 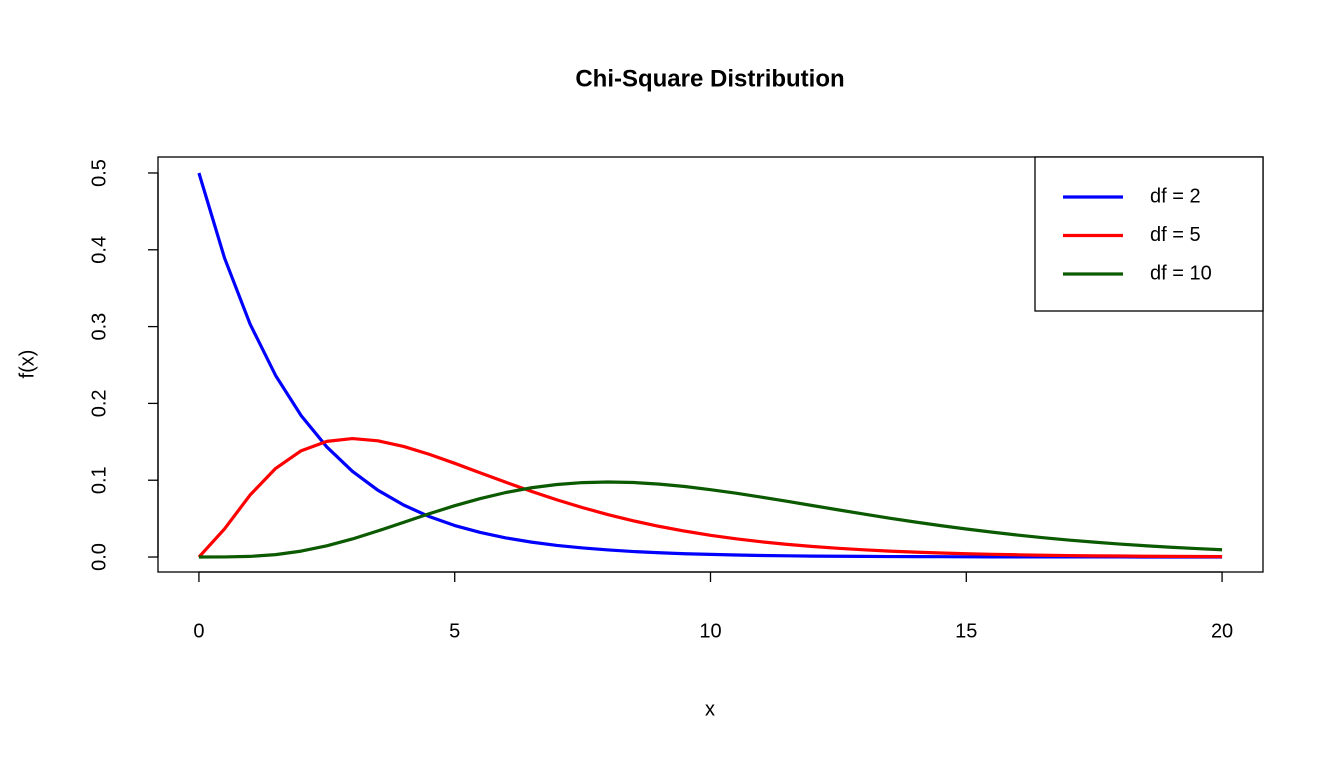 I want to click on y-tick-label: 0.5, so click(x=99, y=173).